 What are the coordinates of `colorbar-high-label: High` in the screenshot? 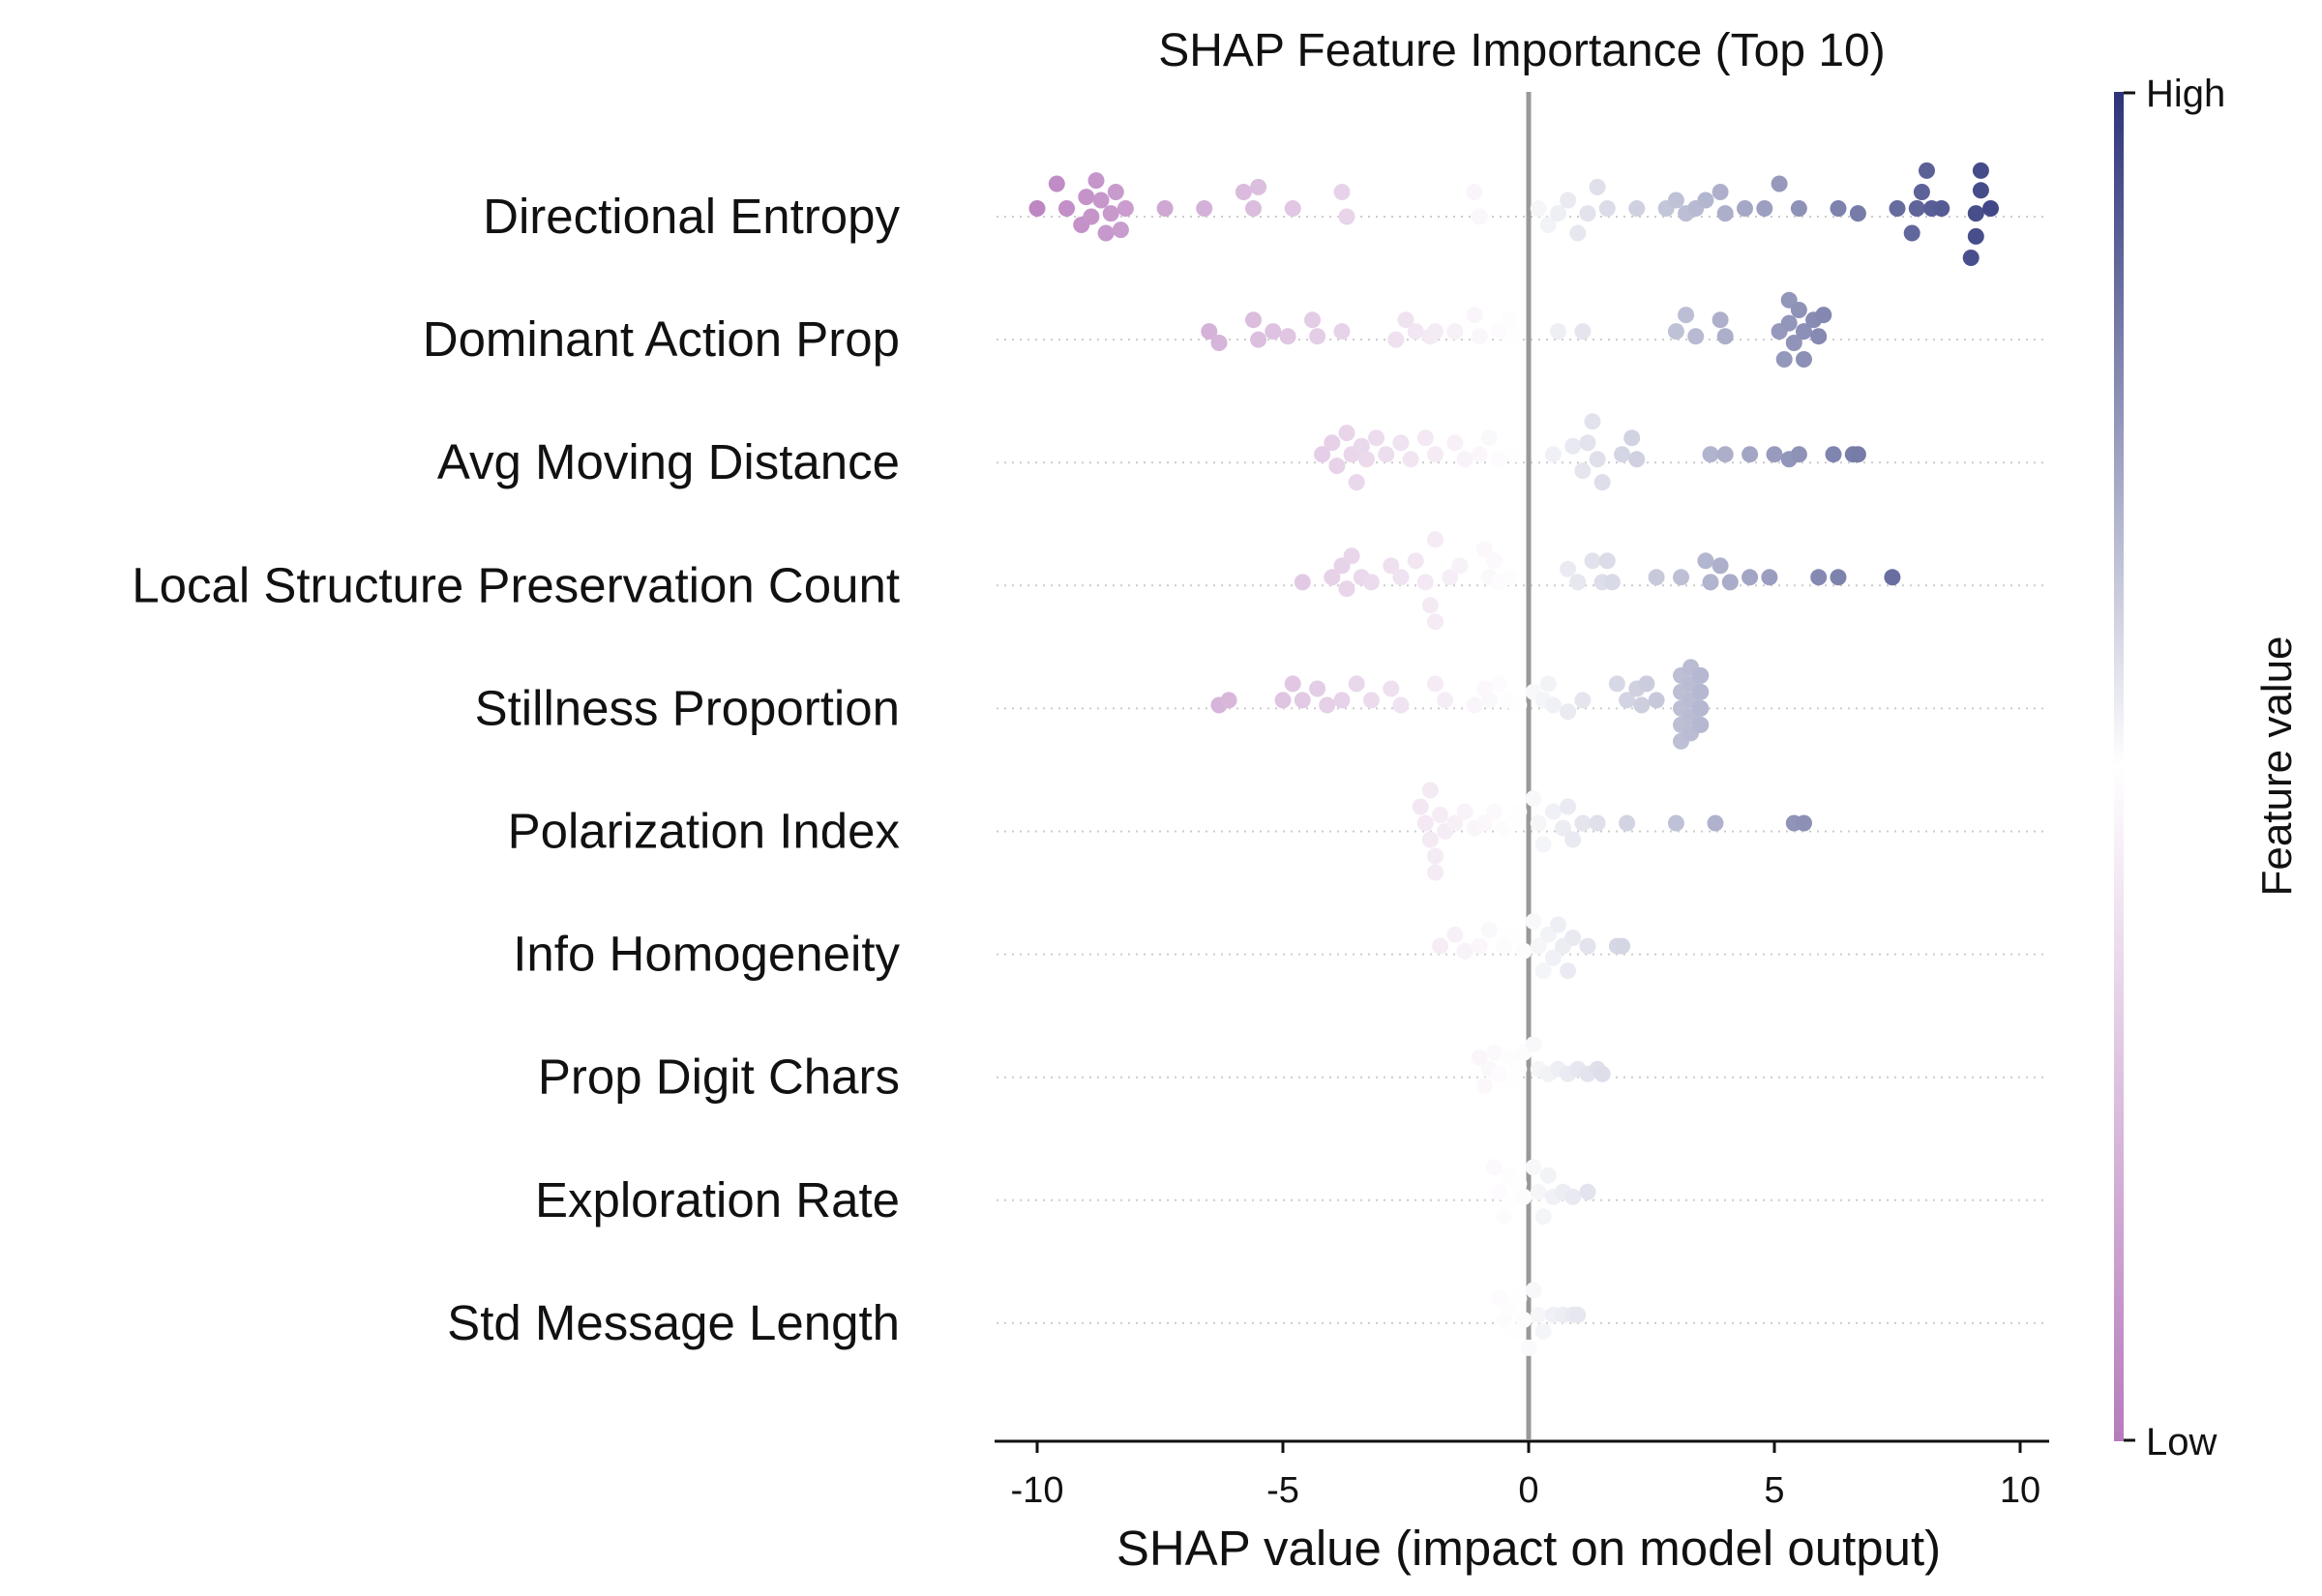 It's located at (2185, 94).